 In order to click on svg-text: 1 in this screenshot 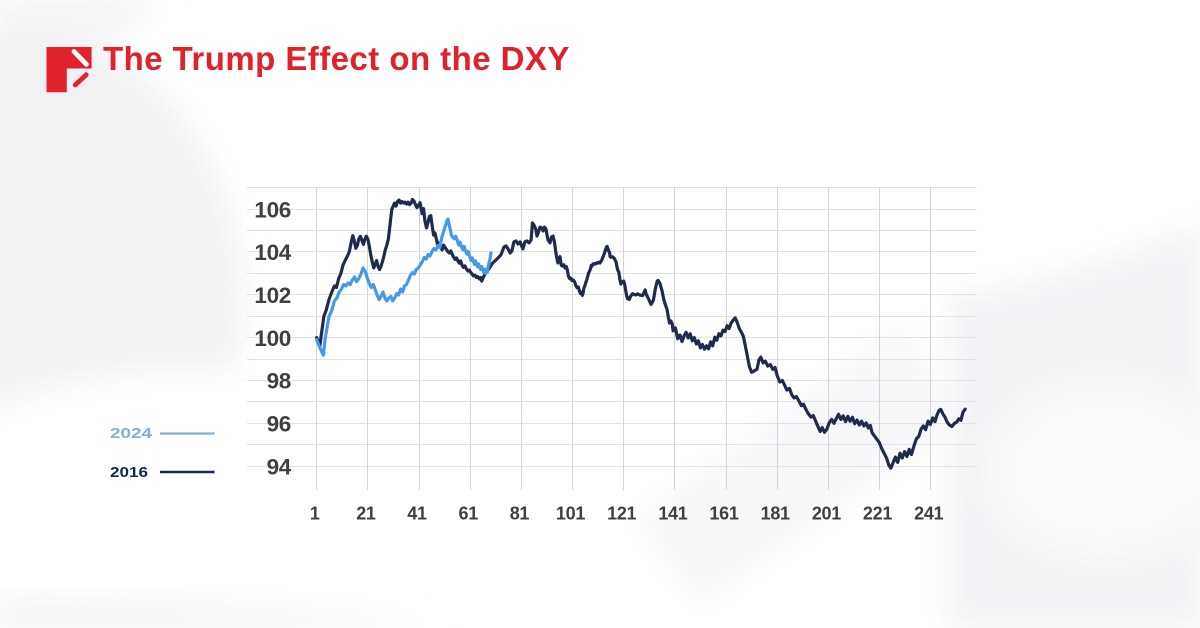, I will do `click(315, 514)`.